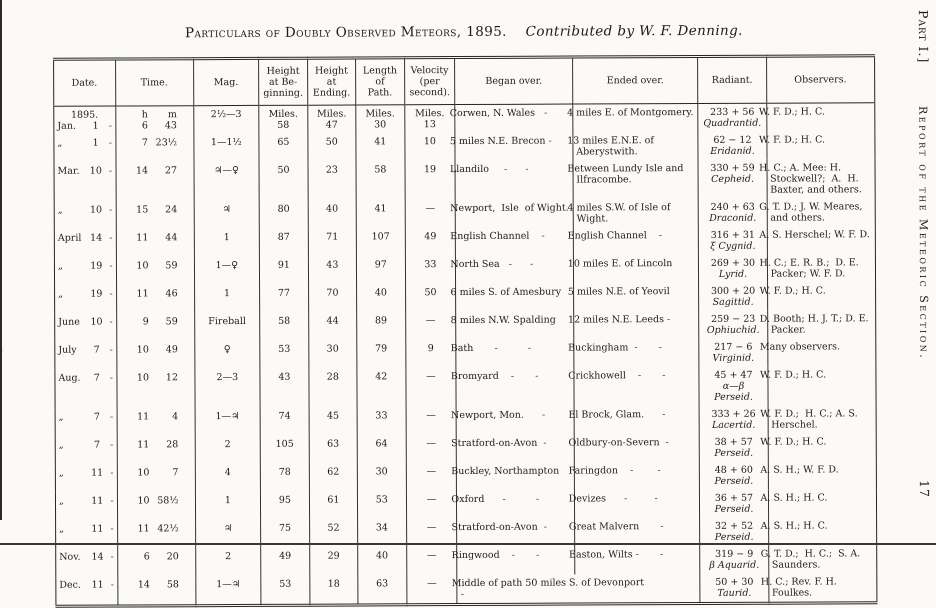 This screenshot has width=936, height=608. What do you see at coordinates (1, 260) in the screenshot?
I see `scan-edge-left` at bounding box center [1, 260].